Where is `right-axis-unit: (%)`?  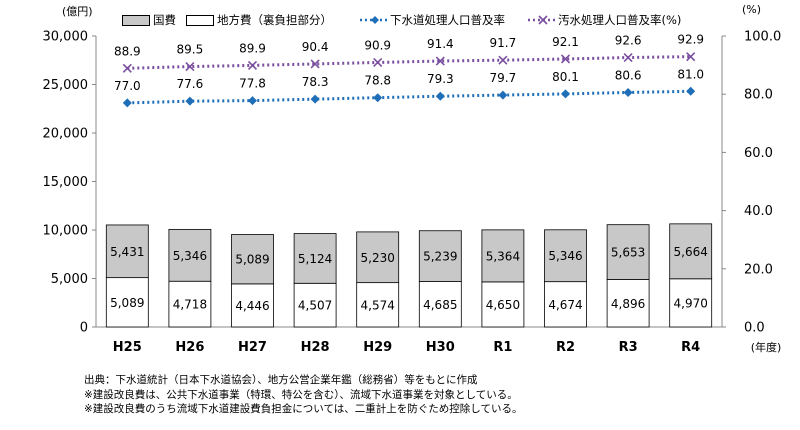 right-axis-unit: (%) is located at coordinates (752, 9).